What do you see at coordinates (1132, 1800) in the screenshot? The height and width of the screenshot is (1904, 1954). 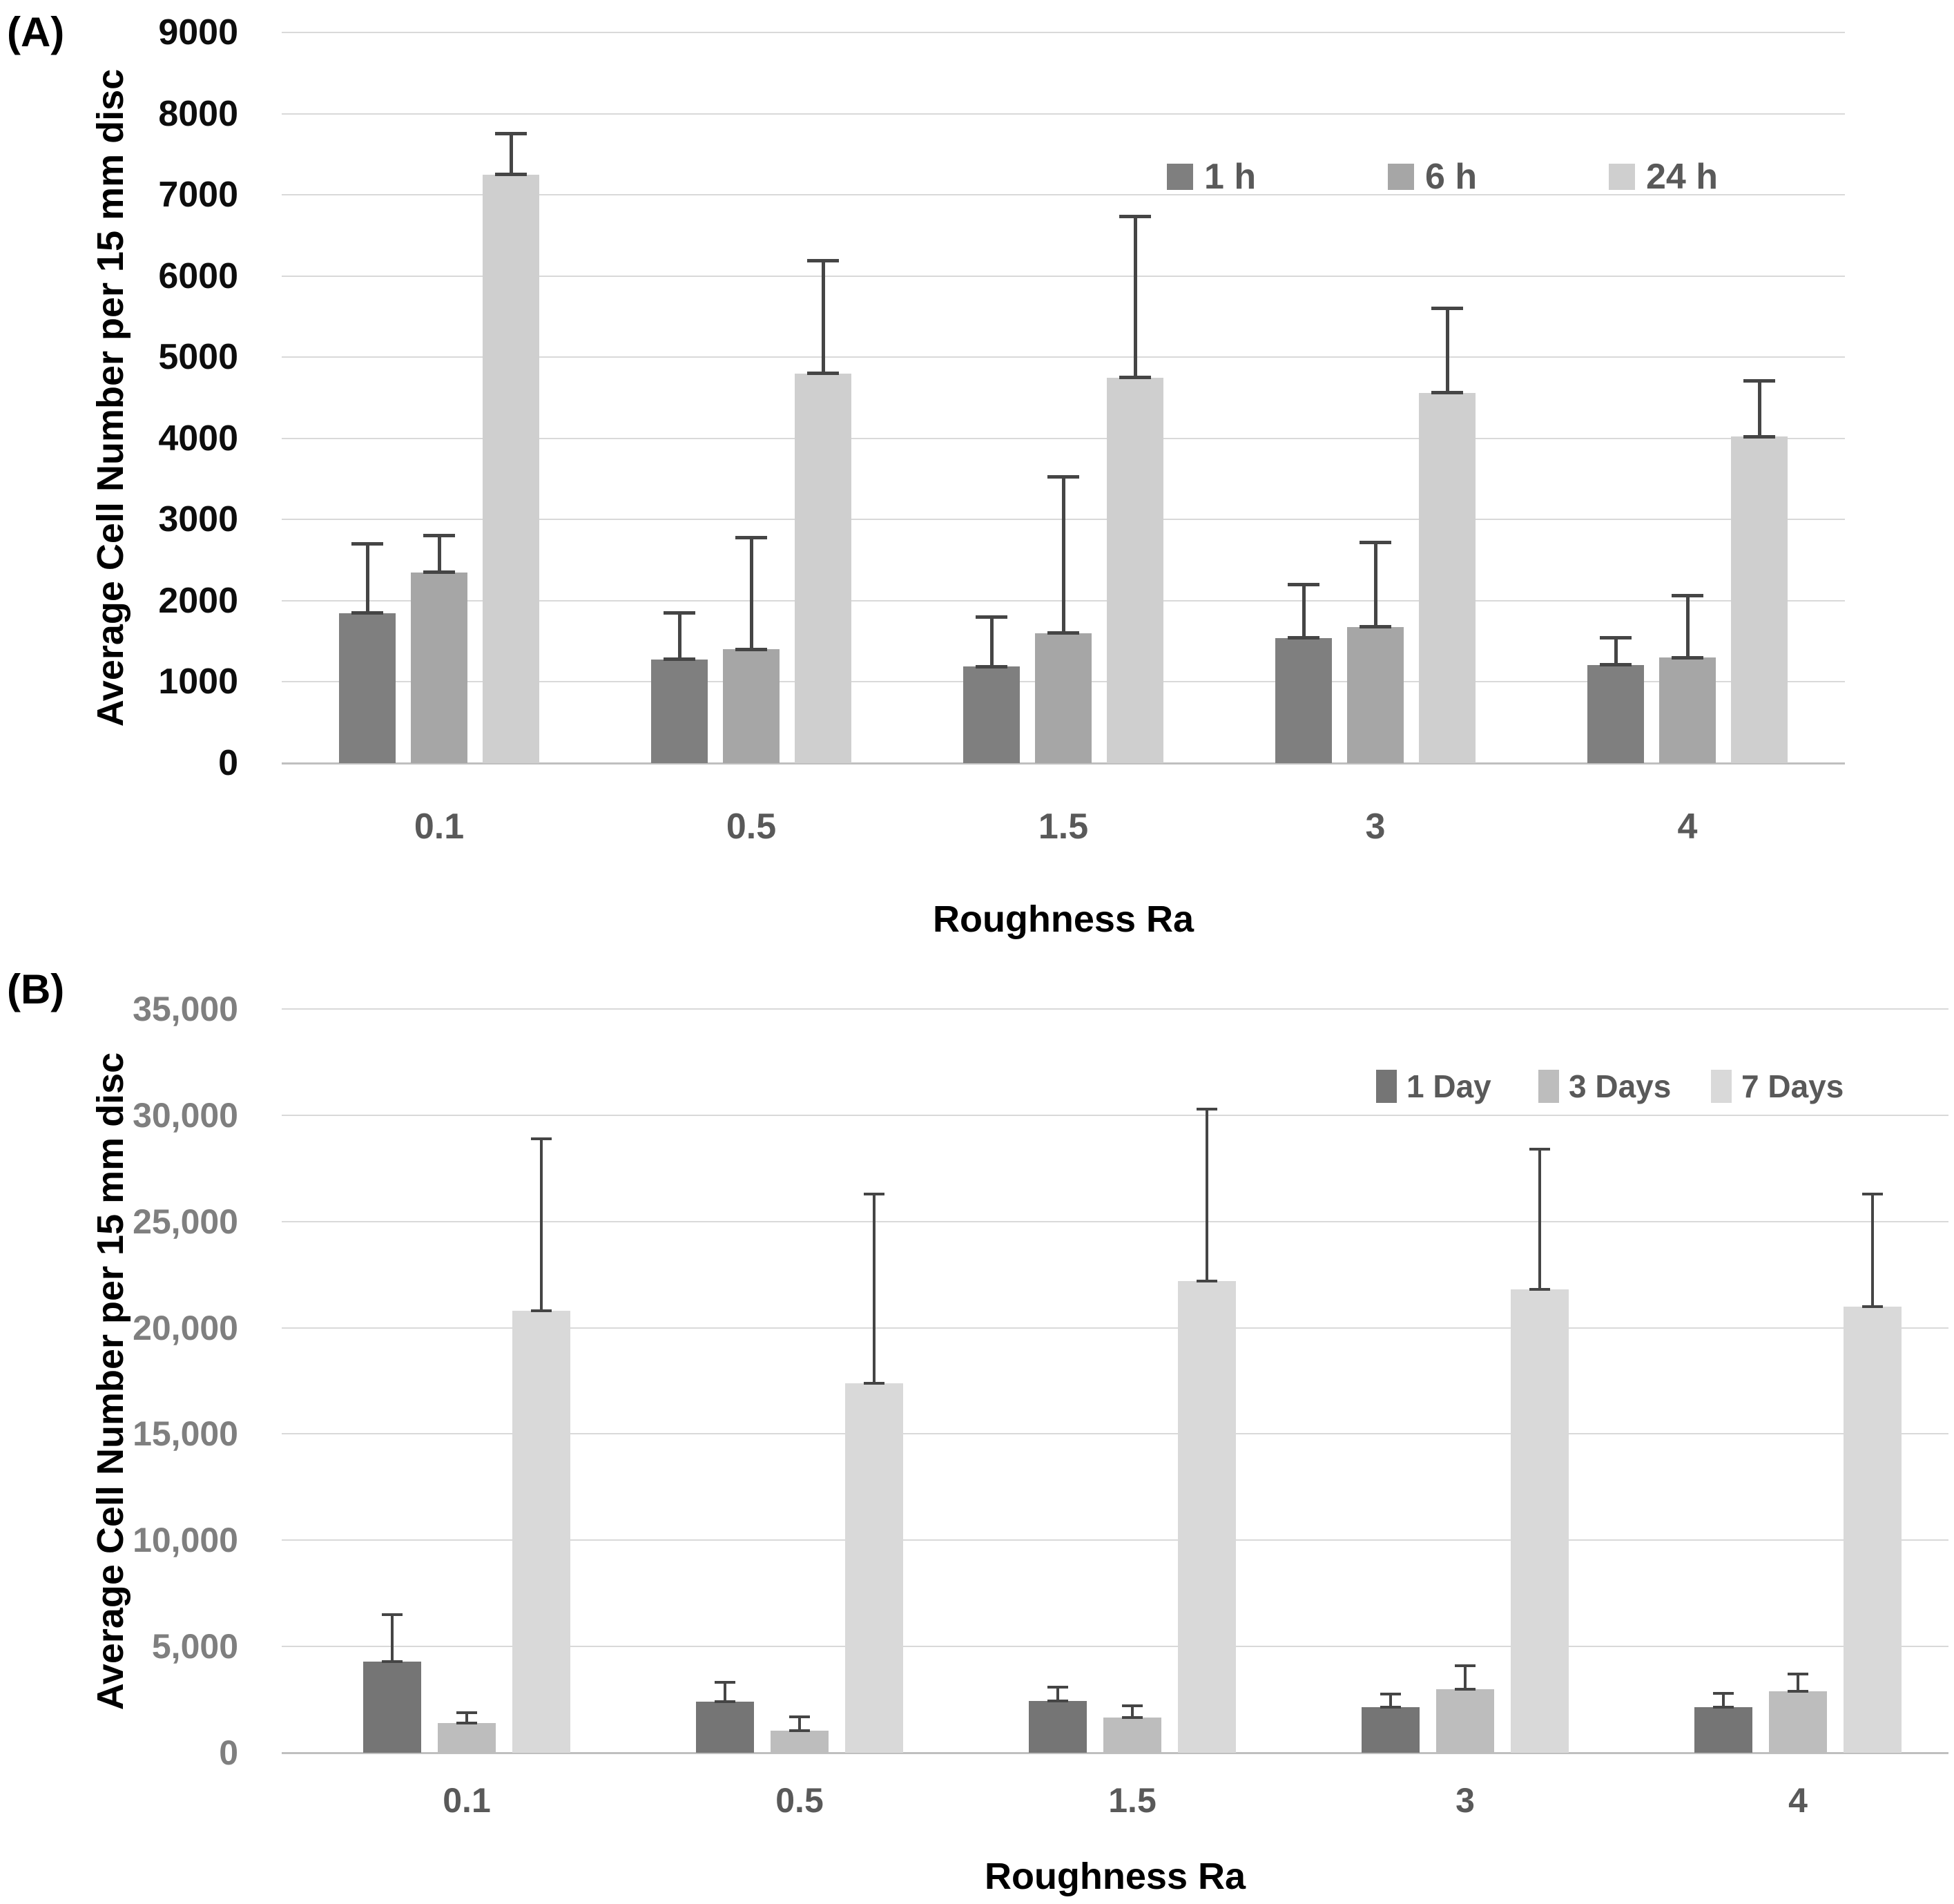 I see `category-label-B-1.5: 1.5` at bounding box center [1132, 1800].